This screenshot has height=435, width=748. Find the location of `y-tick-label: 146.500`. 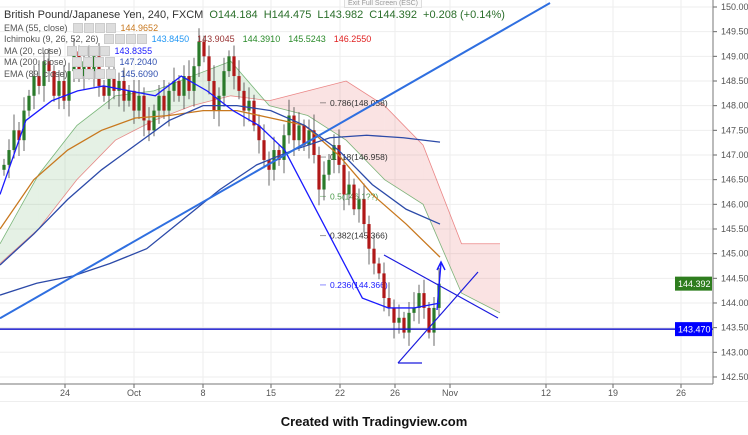

y-tick-label: 146.500 is located at coordinates (734, 180).